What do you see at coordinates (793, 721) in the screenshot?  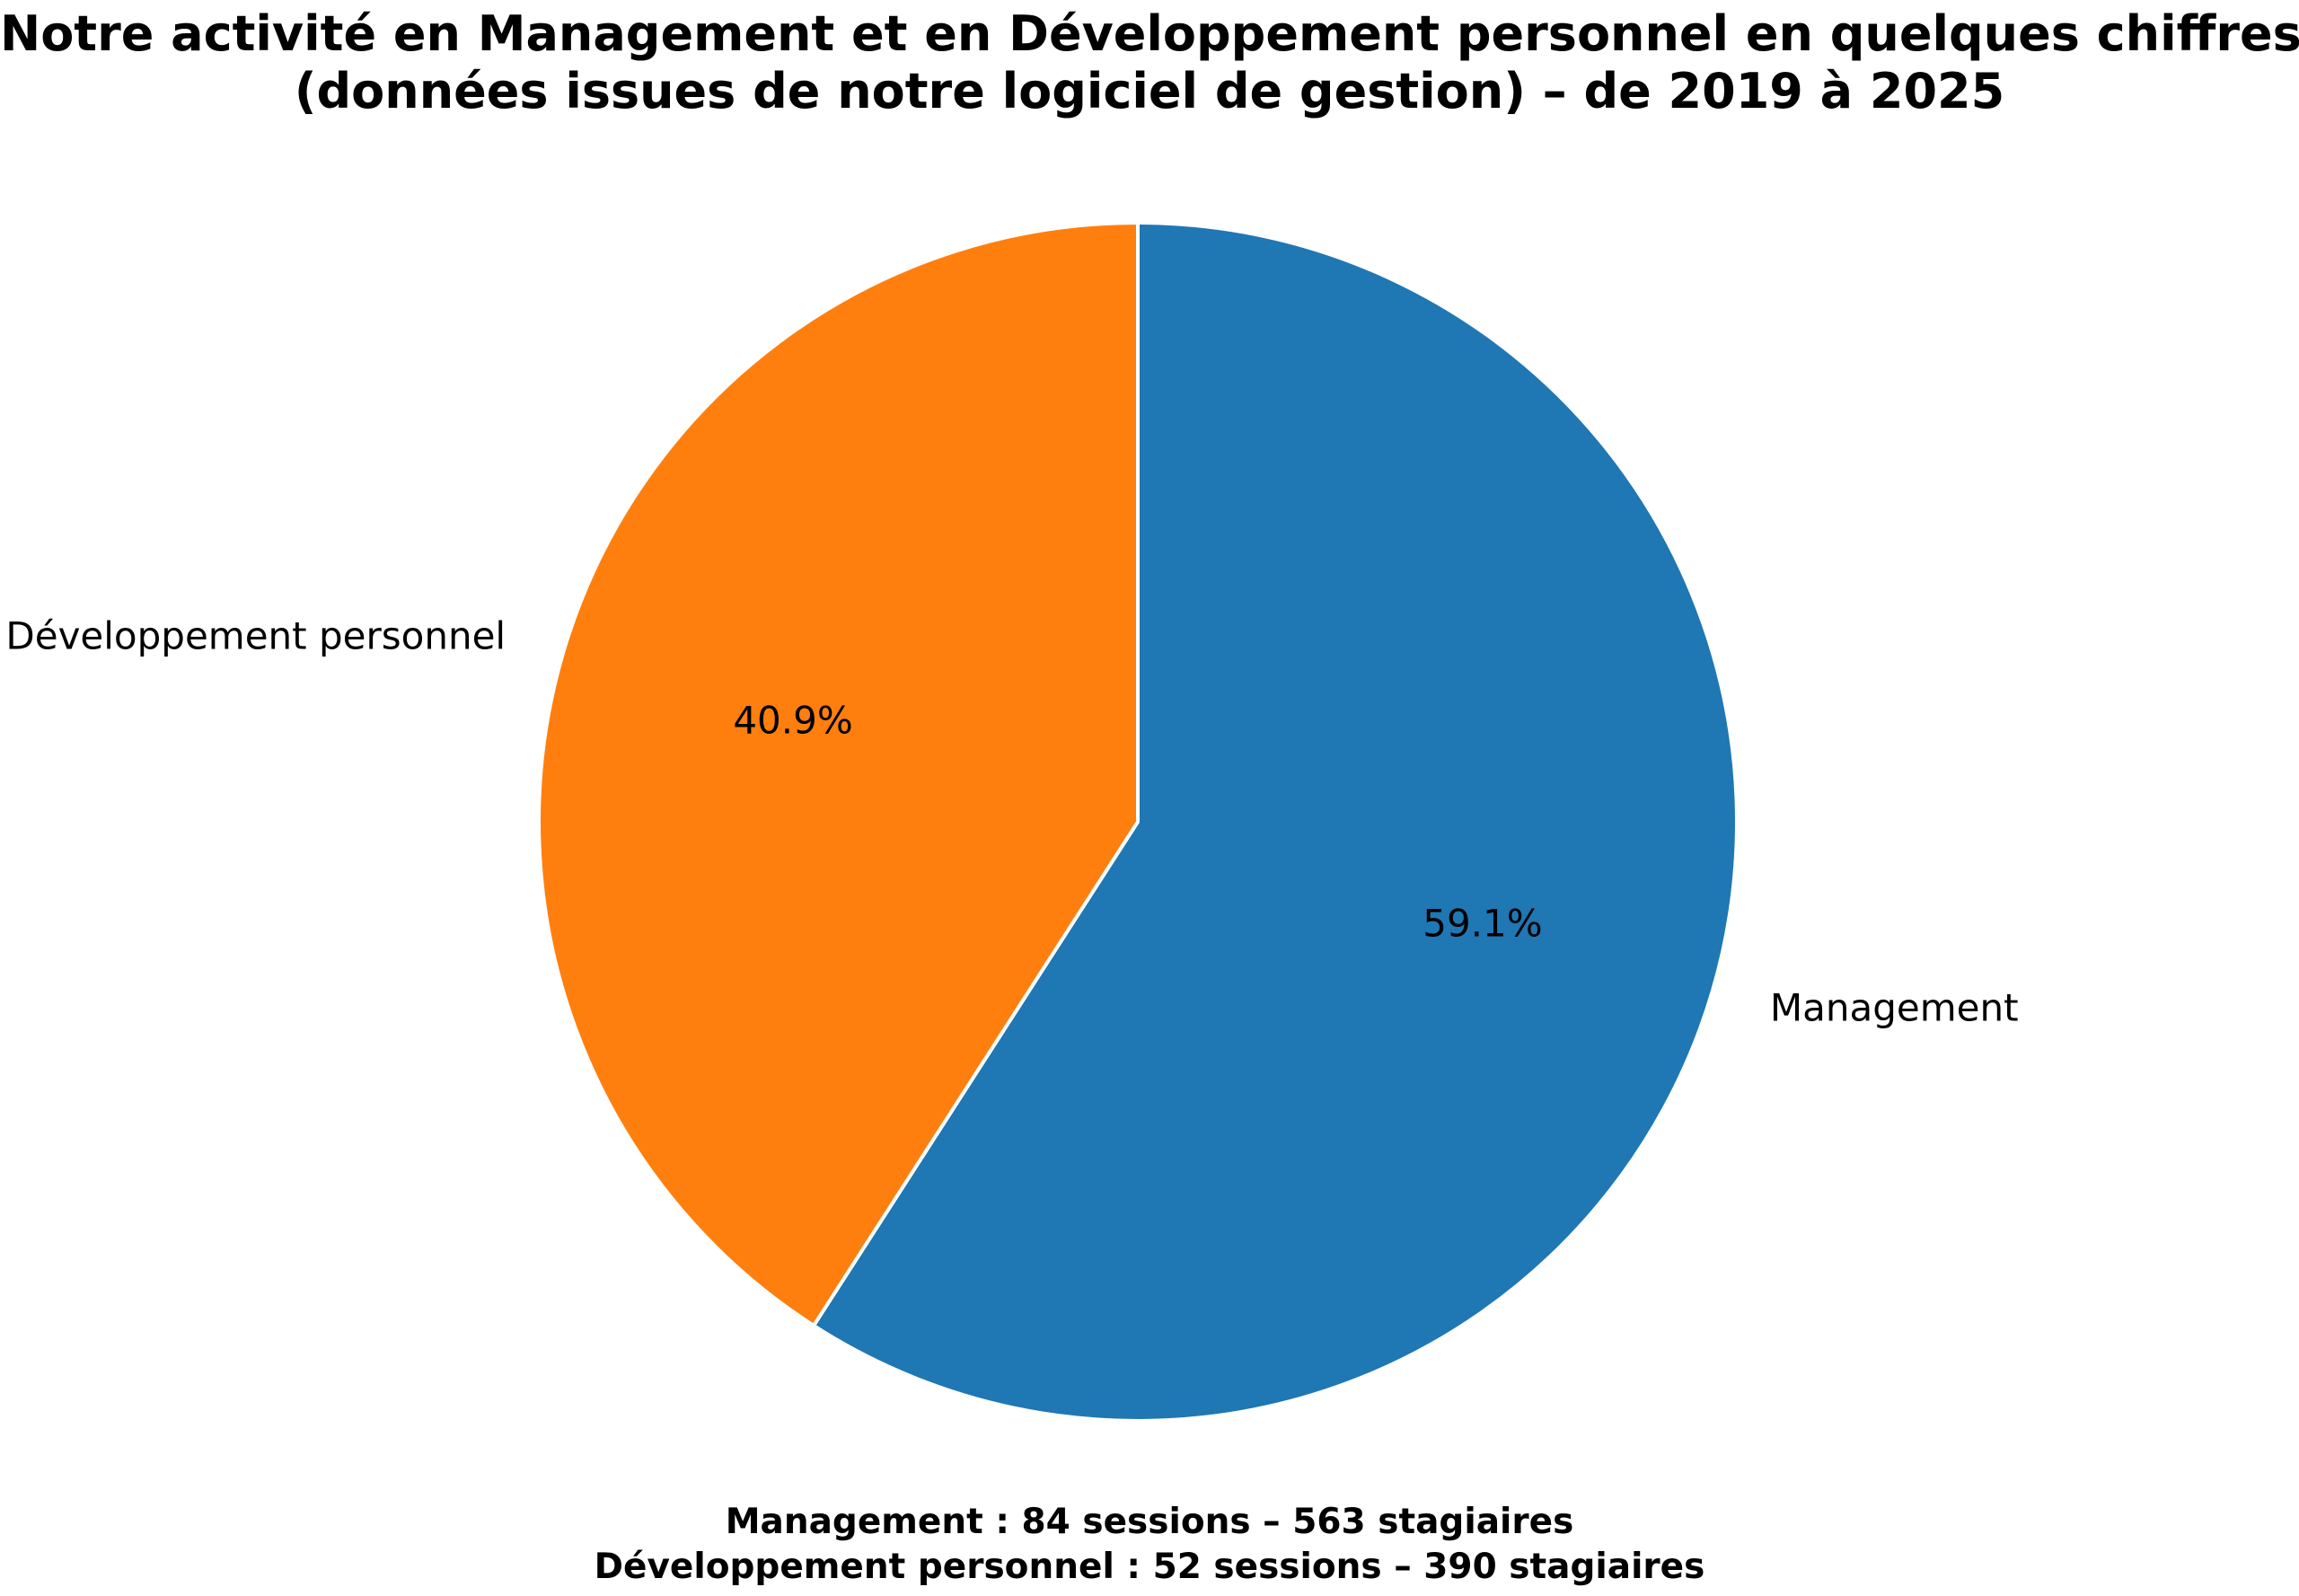 I see `pie-percent-label-developpement-personnel: 40.9%` at bounding box center [793, 721].